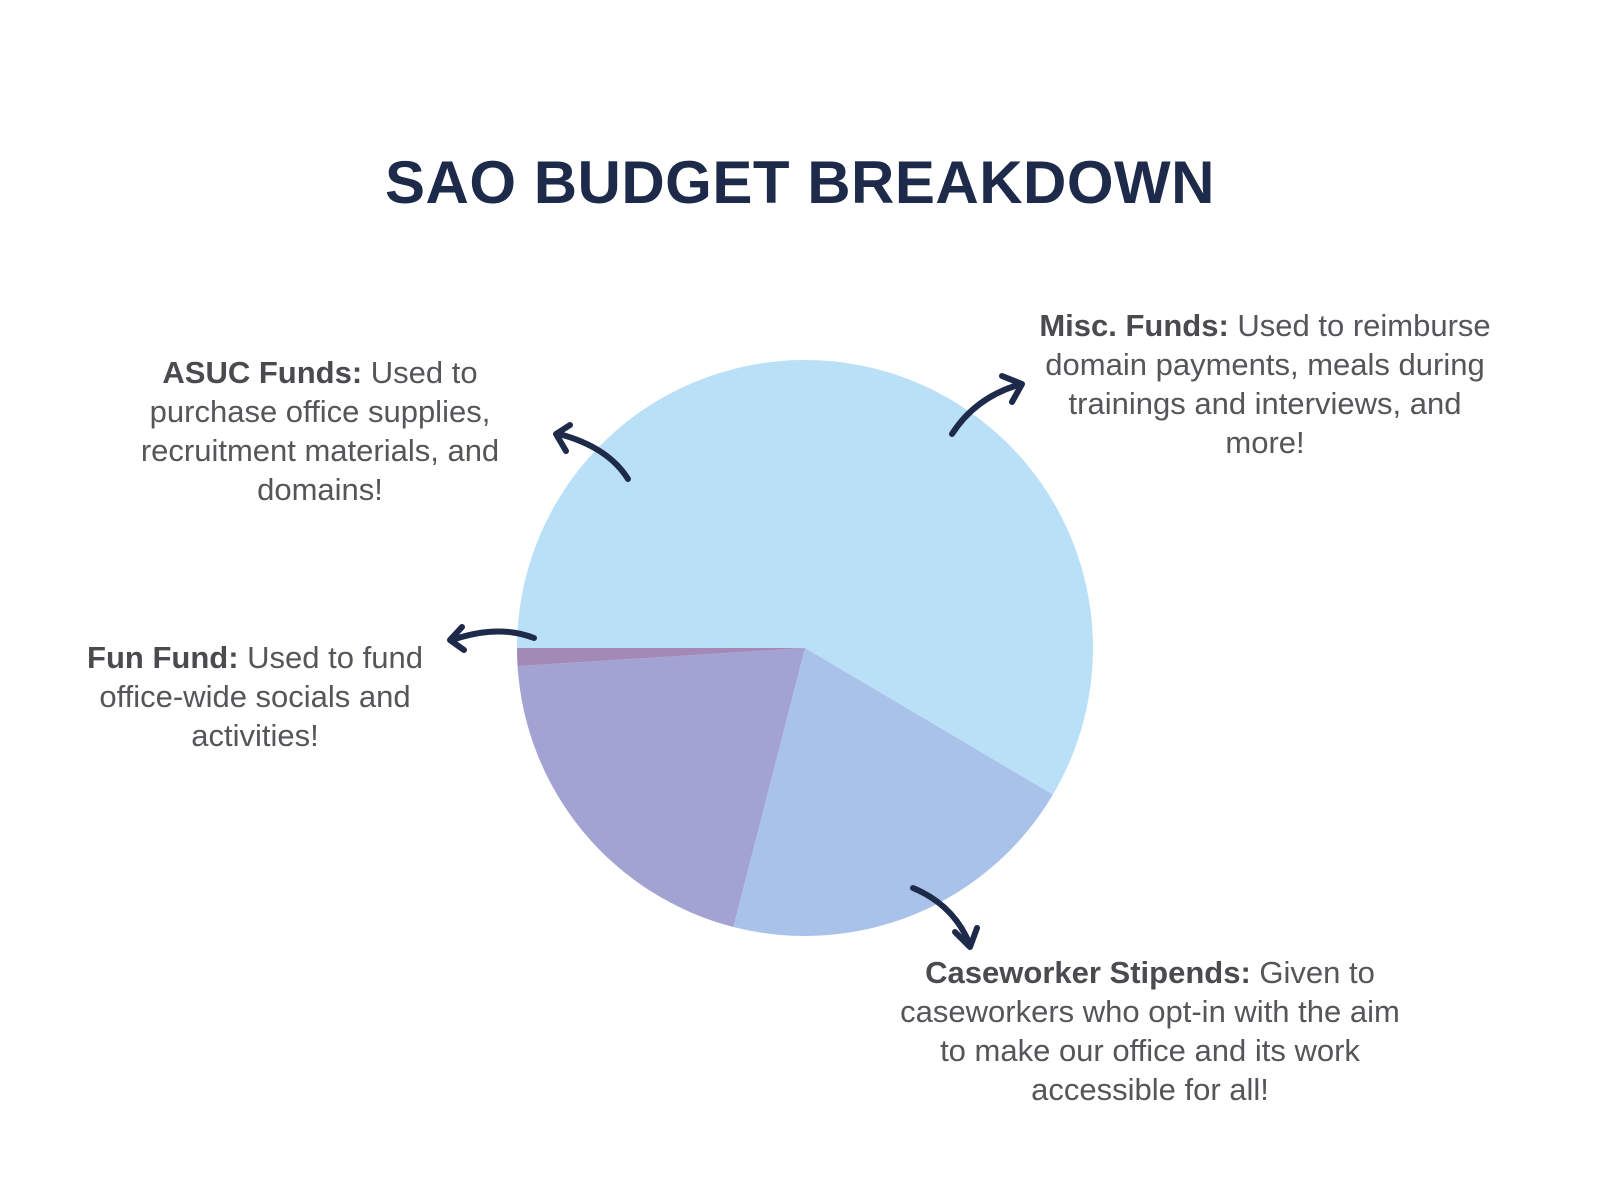  What do you see at coordinates (945, 917) in the screenshot?
I see `arrow-caseworker-icon` at bounding box center [945, 917].